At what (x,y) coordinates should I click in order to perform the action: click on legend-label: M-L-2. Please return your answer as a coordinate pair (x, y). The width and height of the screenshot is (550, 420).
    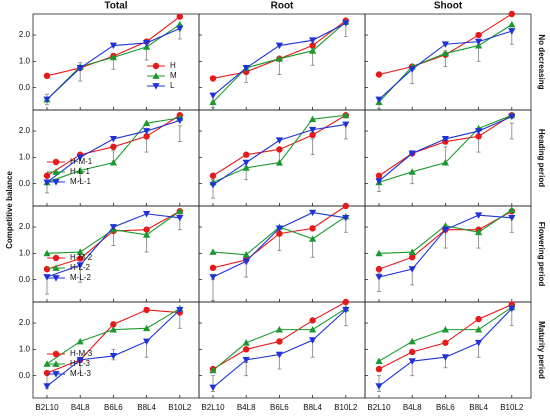
    Looking at the image, I should click on (80, 277).